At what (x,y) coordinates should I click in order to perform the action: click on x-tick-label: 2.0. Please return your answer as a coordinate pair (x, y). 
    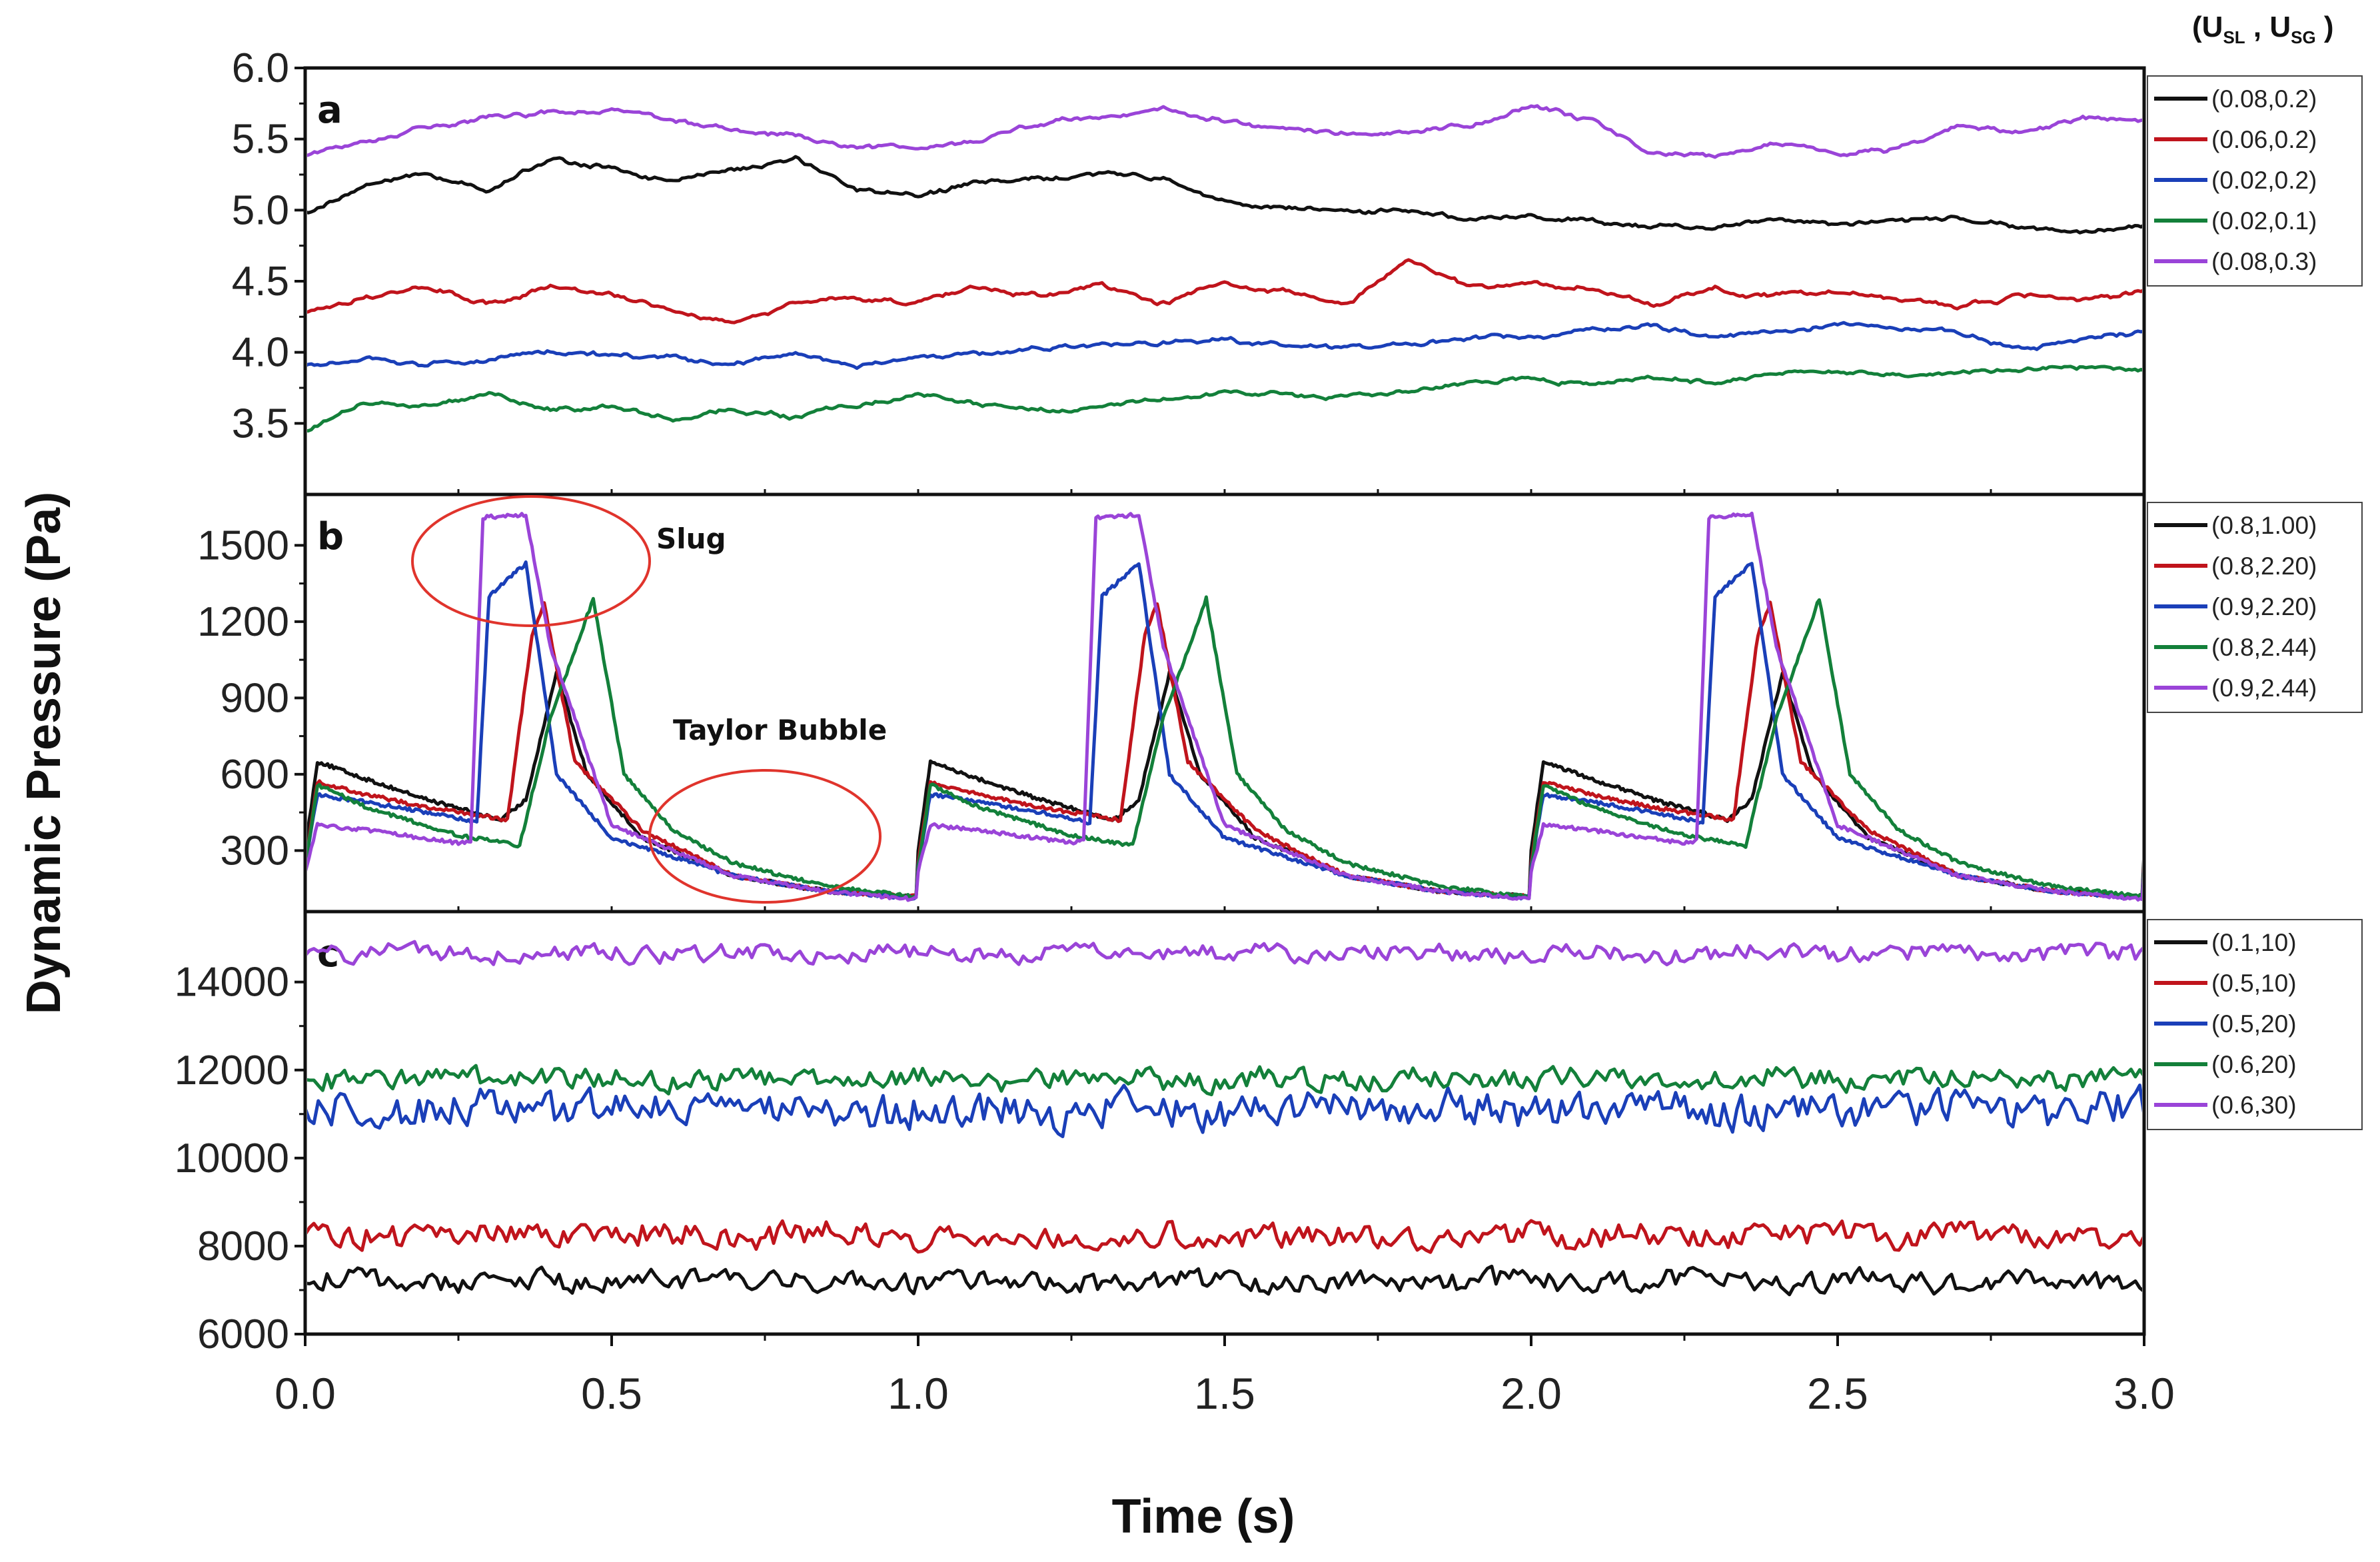
    Looking at the image, I should click on (1531, 1393).